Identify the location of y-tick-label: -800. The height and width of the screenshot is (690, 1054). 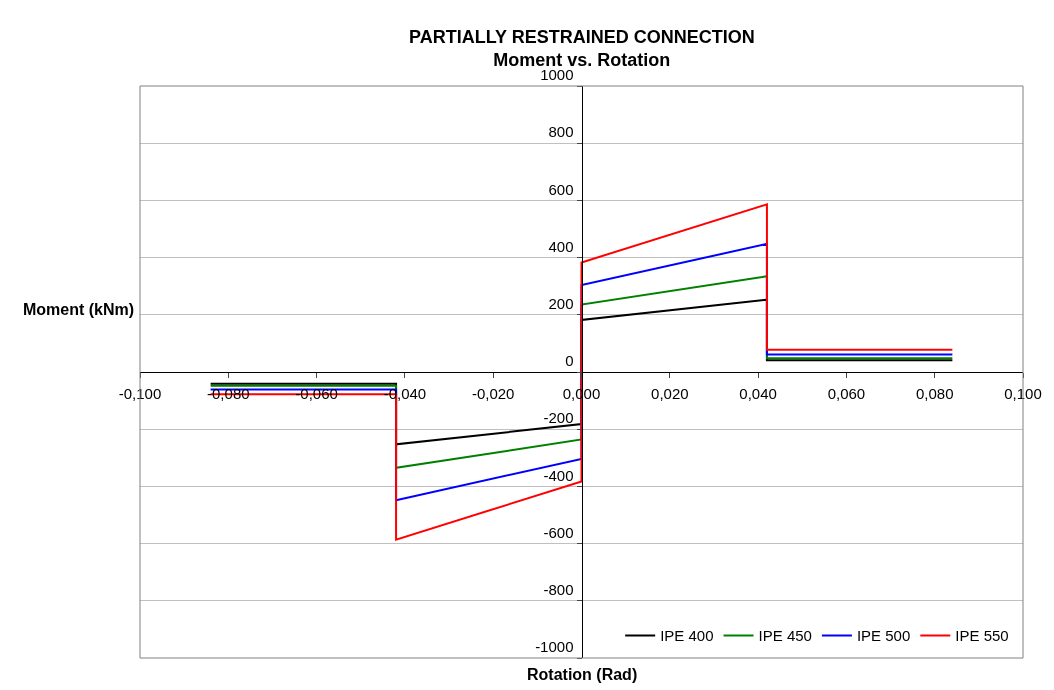
(558, 590).